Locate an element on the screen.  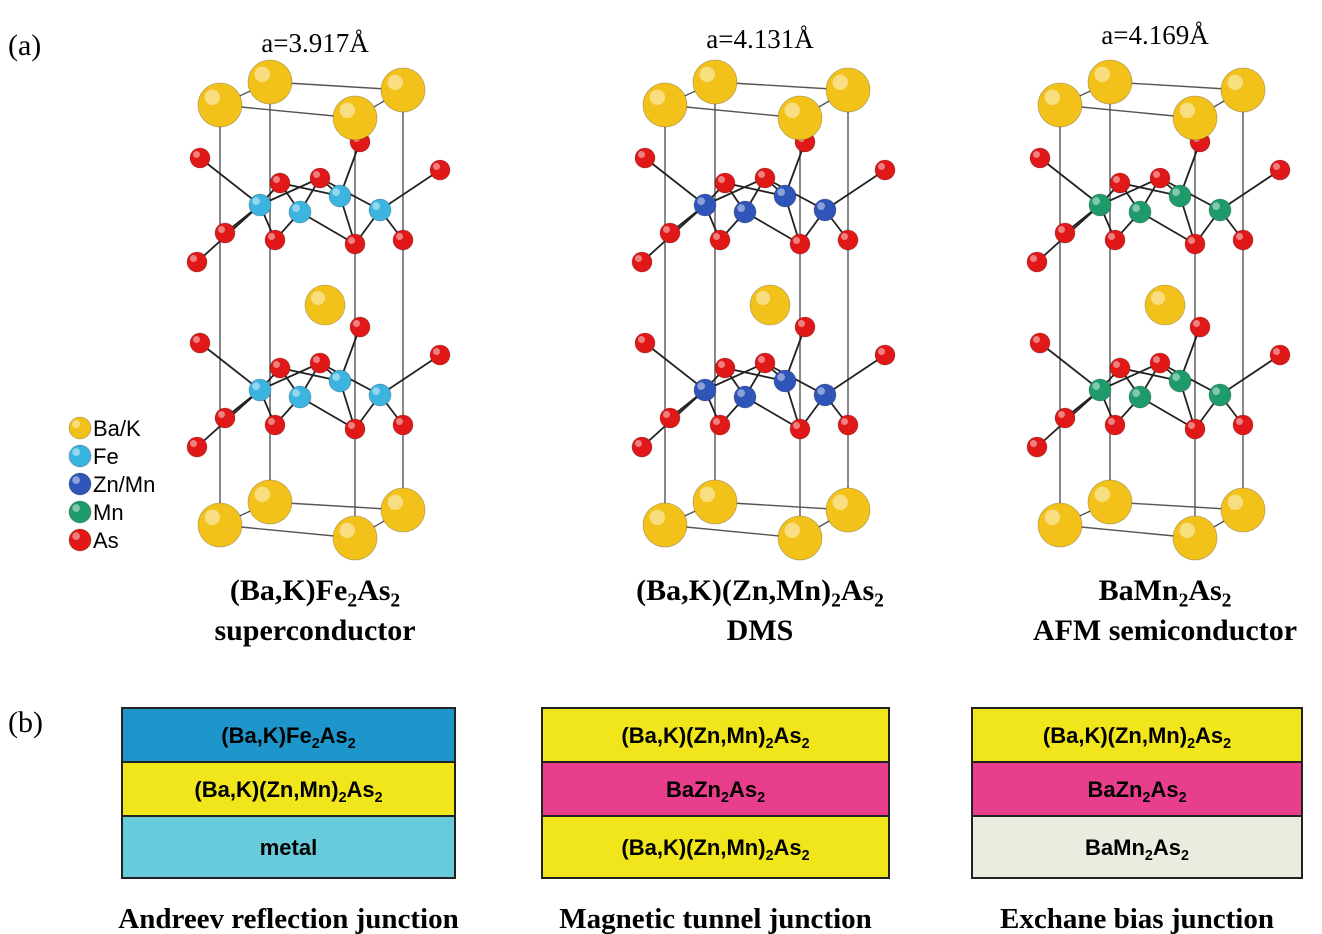
formula: BaMn2As2 is located at coordinates (1165, 593).